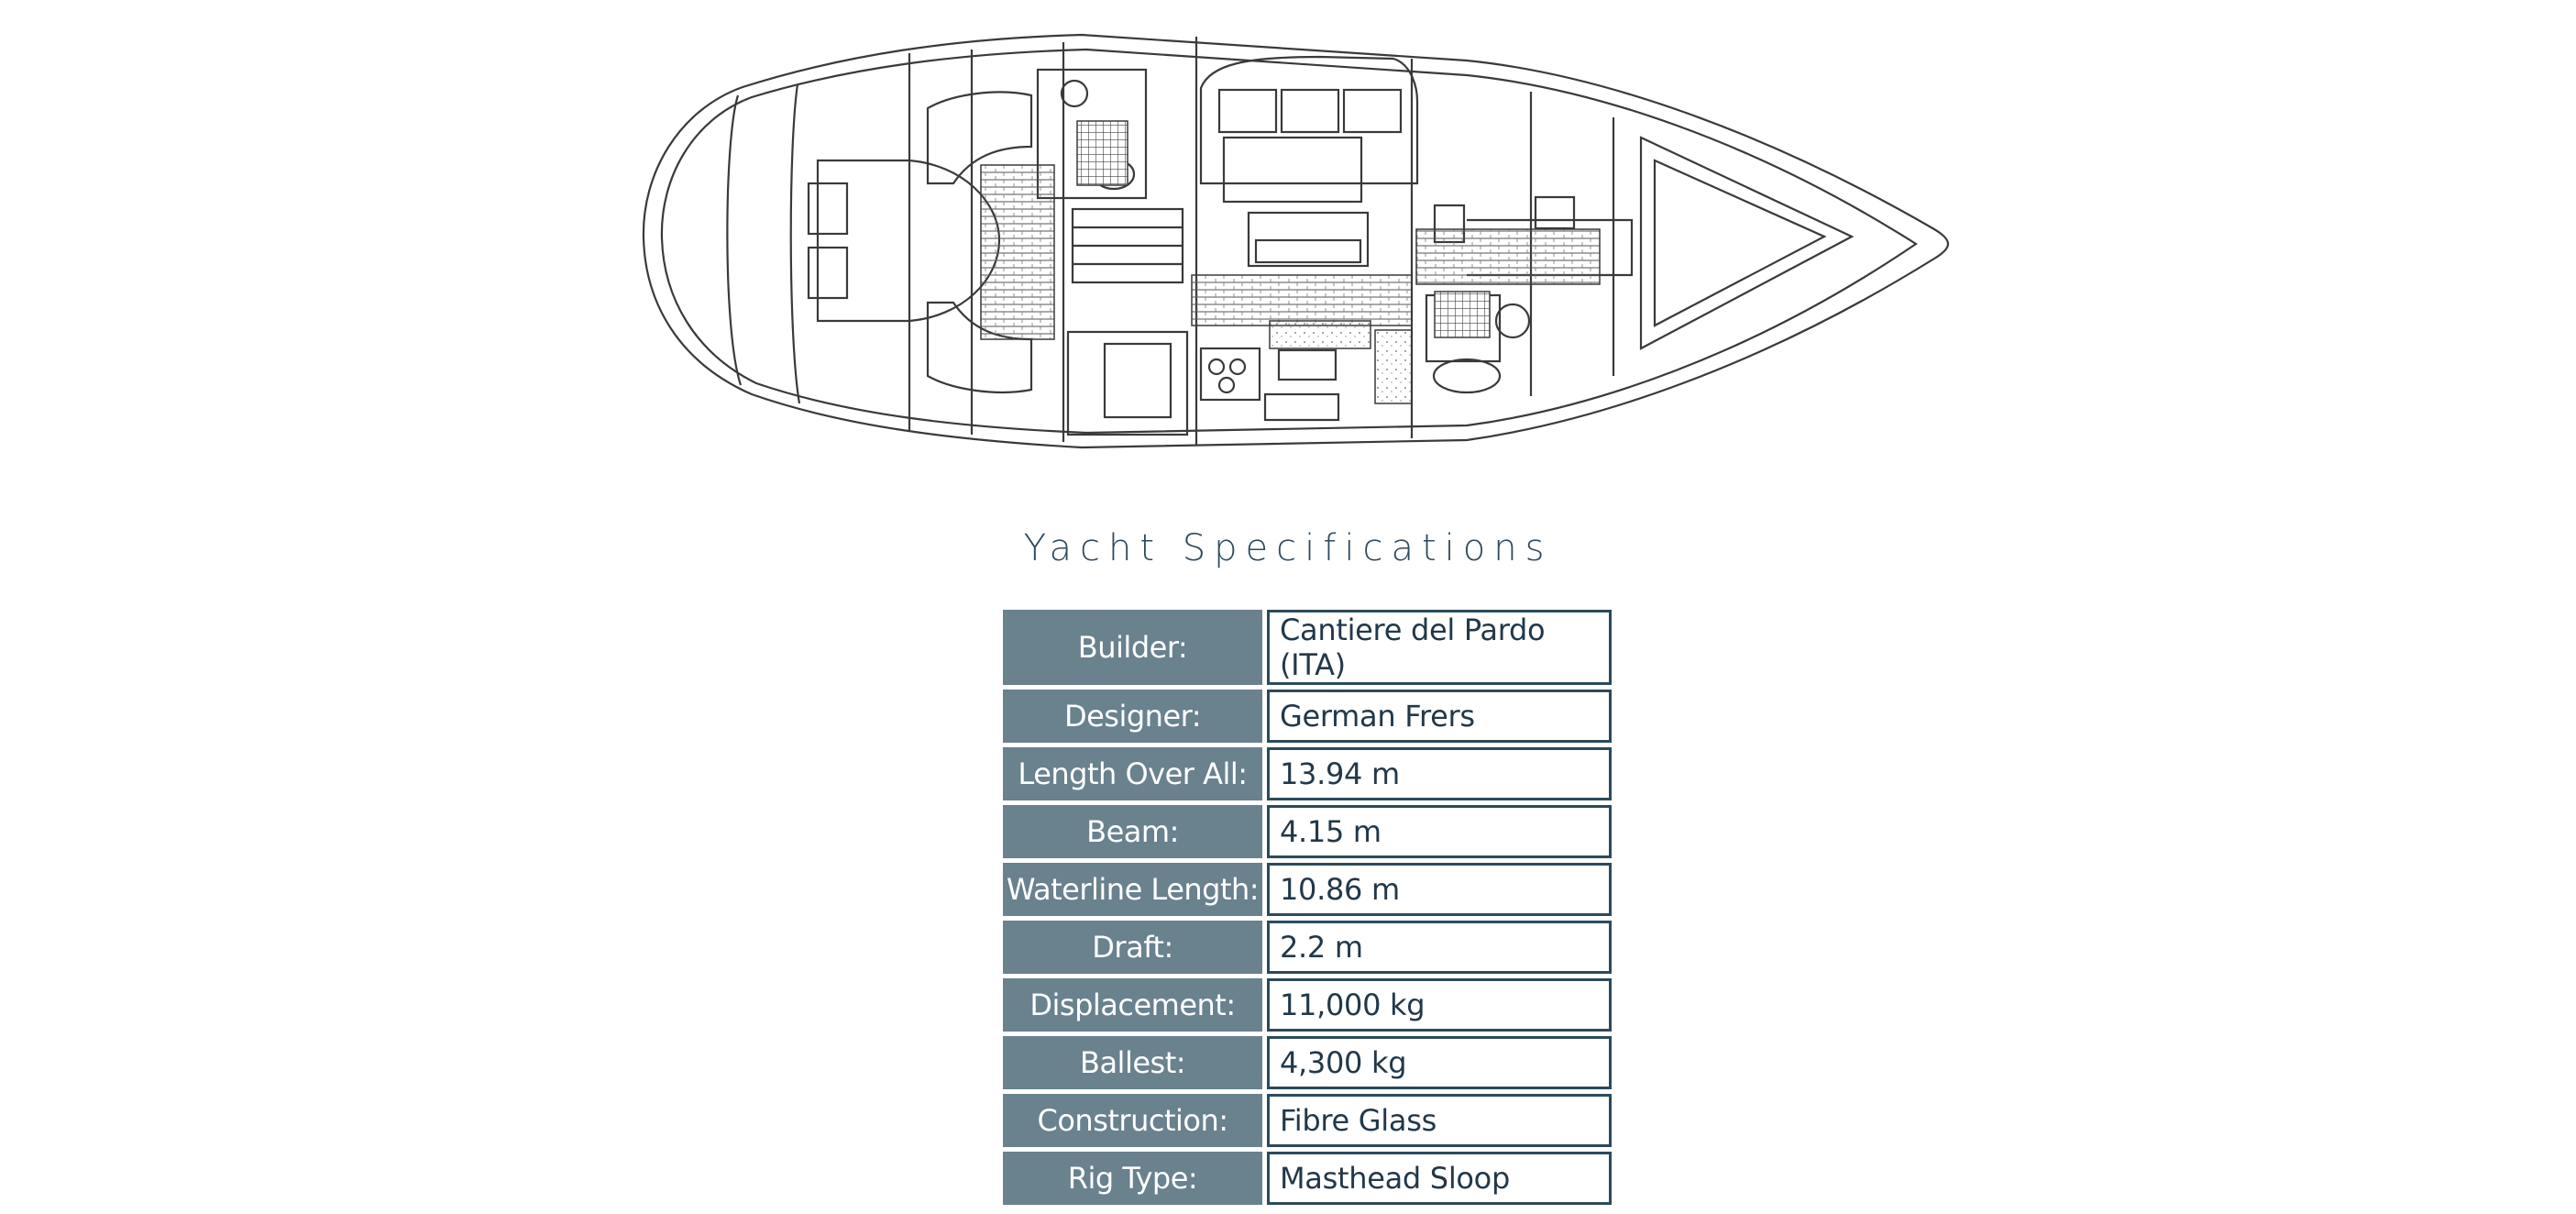  I want to click on table-row: Construction: Fibre Glass, so click(1308, 1120).